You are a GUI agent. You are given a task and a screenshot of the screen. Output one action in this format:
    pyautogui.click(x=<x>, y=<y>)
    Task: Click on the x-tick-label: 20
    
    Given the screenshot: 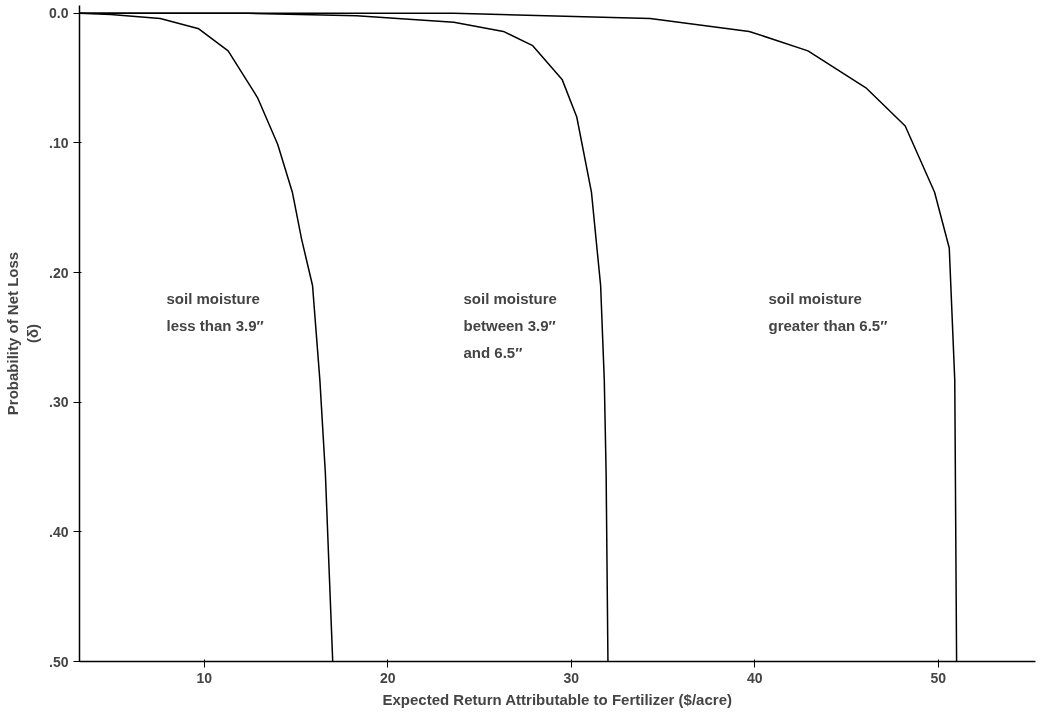 What is the action you would take?
    pyautogui.click(x=387, y=677)
    